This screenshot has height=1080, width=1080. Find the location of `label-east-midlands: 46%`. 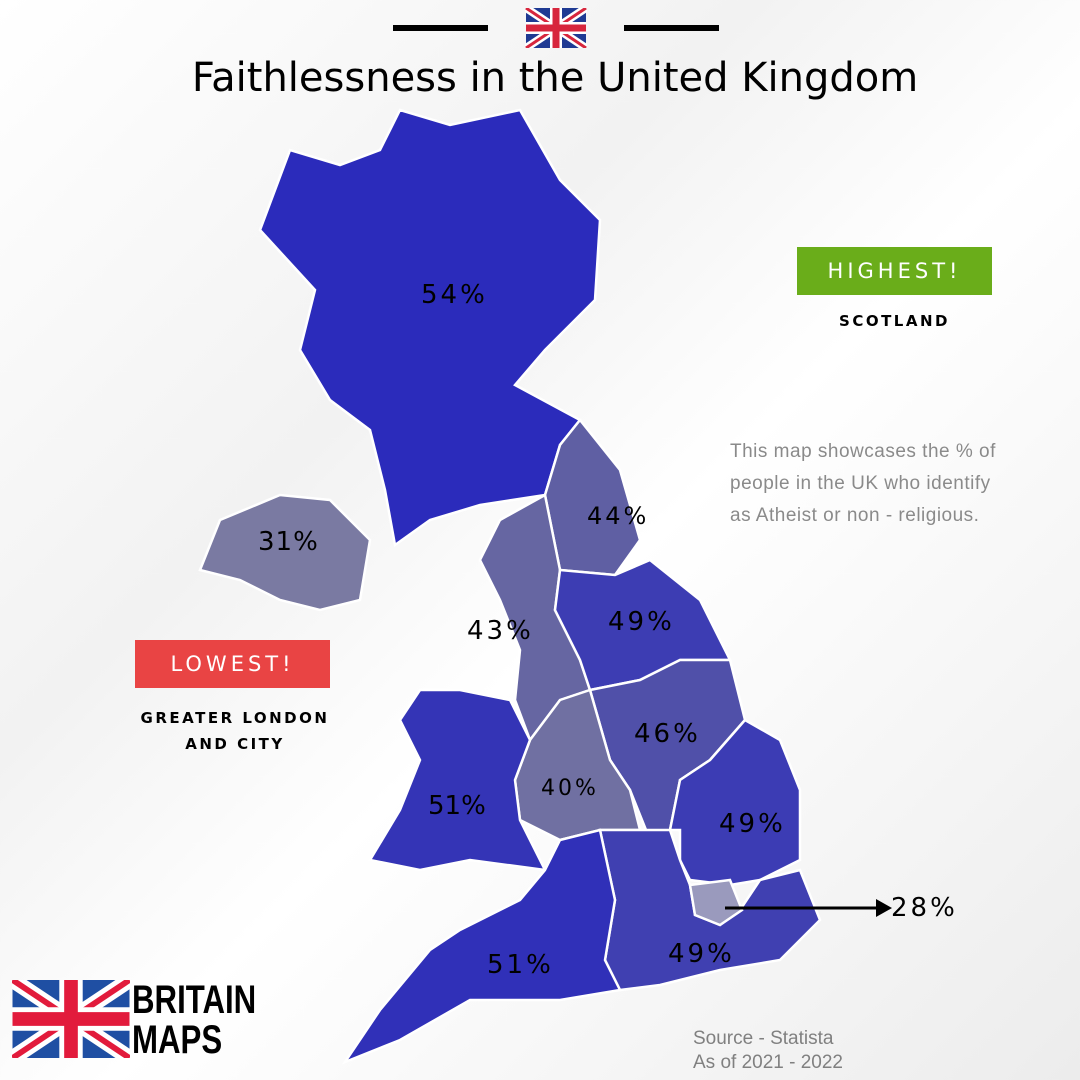

label-east-midlands: 46% is located at coordinates (667, 734).